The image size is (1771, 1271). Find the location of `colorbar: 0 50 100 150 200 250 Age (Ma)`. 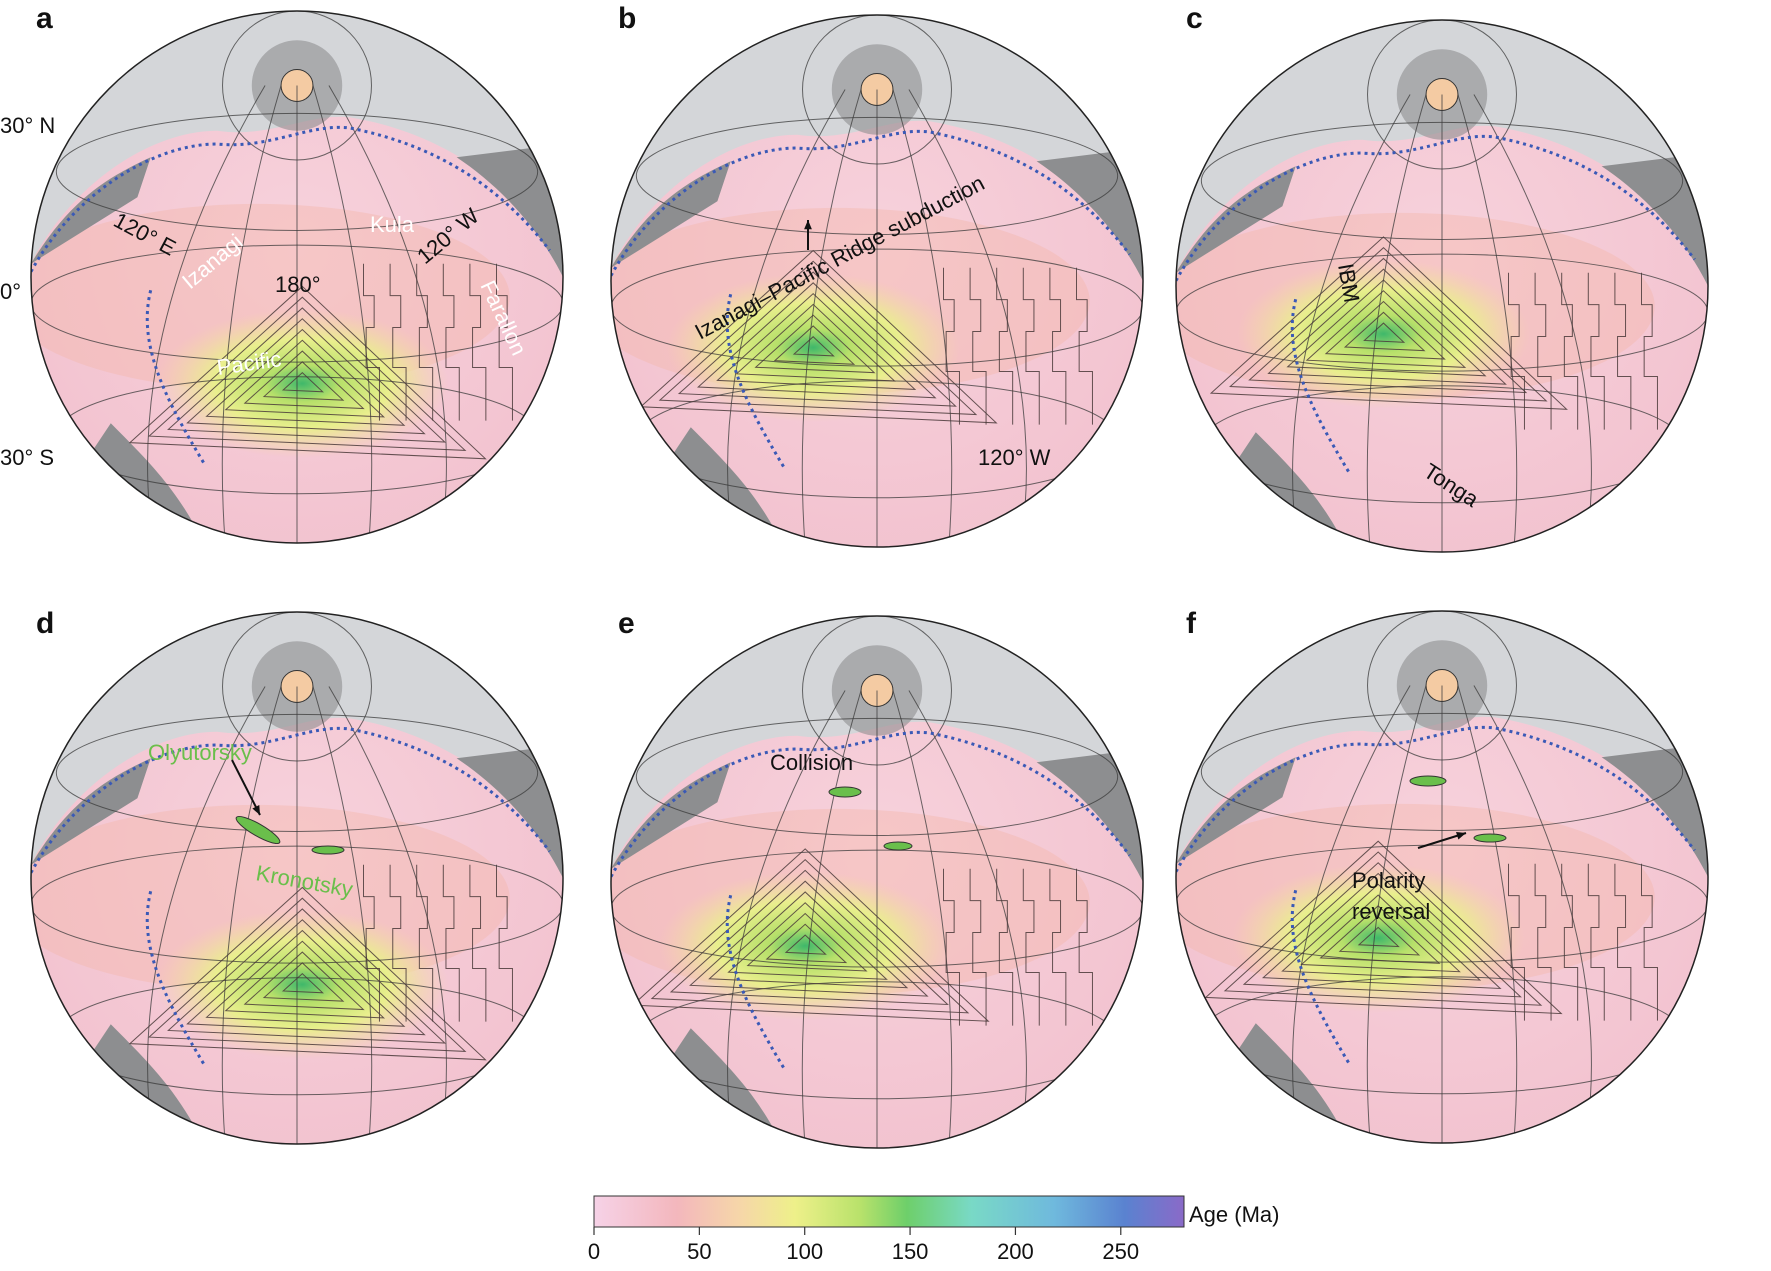

colorbar: 0 50 100 150 200 250 Age (Ma) is located at coordinates (933, 1229).